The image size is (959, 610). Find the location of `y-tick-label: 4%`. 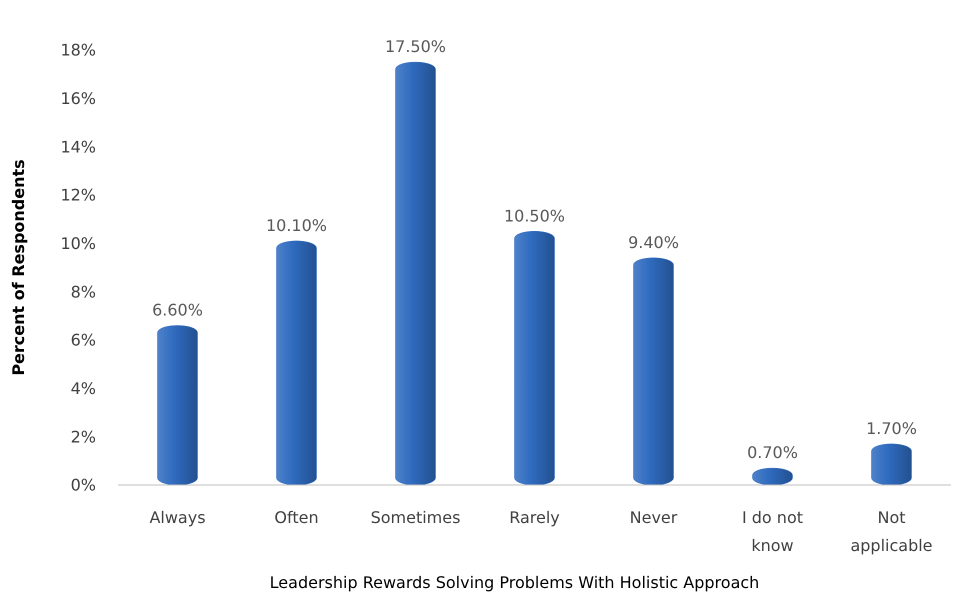

y-tick-label: 4% is located at coordinates (83, 388).